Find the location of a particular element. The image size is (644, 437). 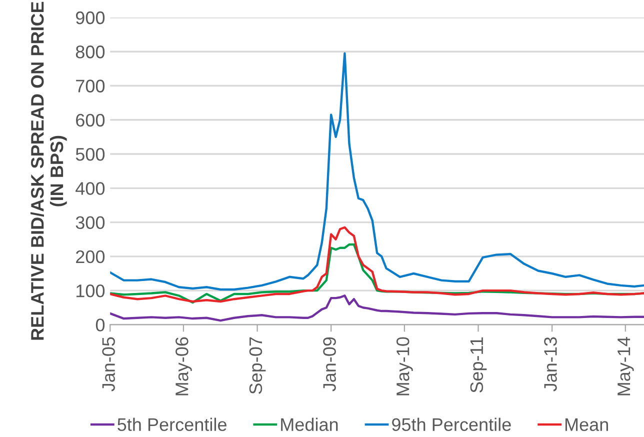

x-tick-label: Jan-05 is located at coordinates (108, 364).